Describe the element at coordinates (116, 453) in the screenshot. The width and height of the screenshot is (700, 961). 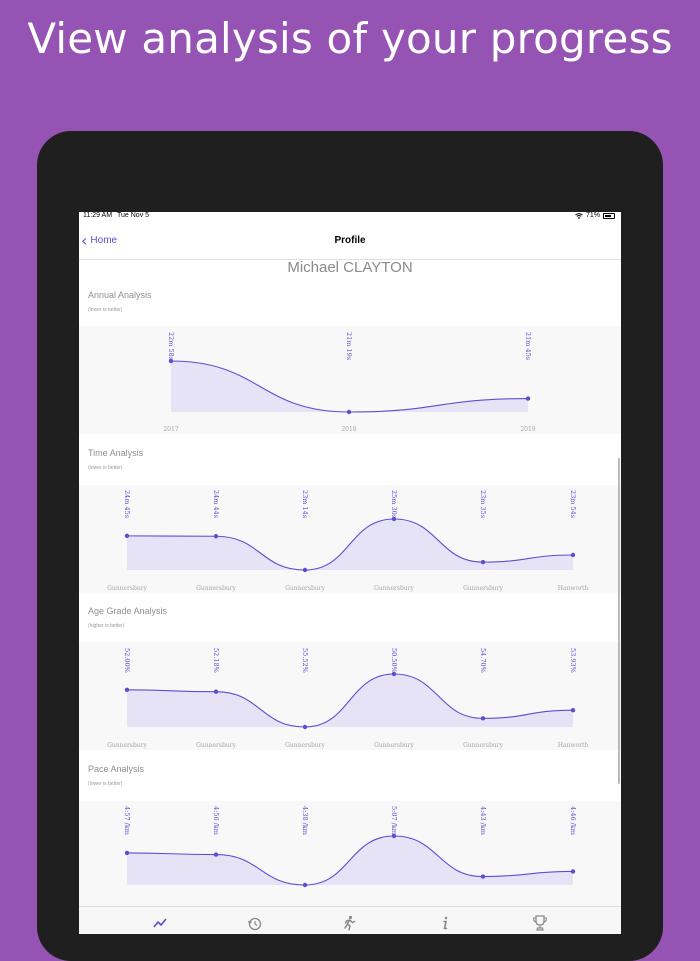
I see `section-title-time: Time Analysis` at that location.